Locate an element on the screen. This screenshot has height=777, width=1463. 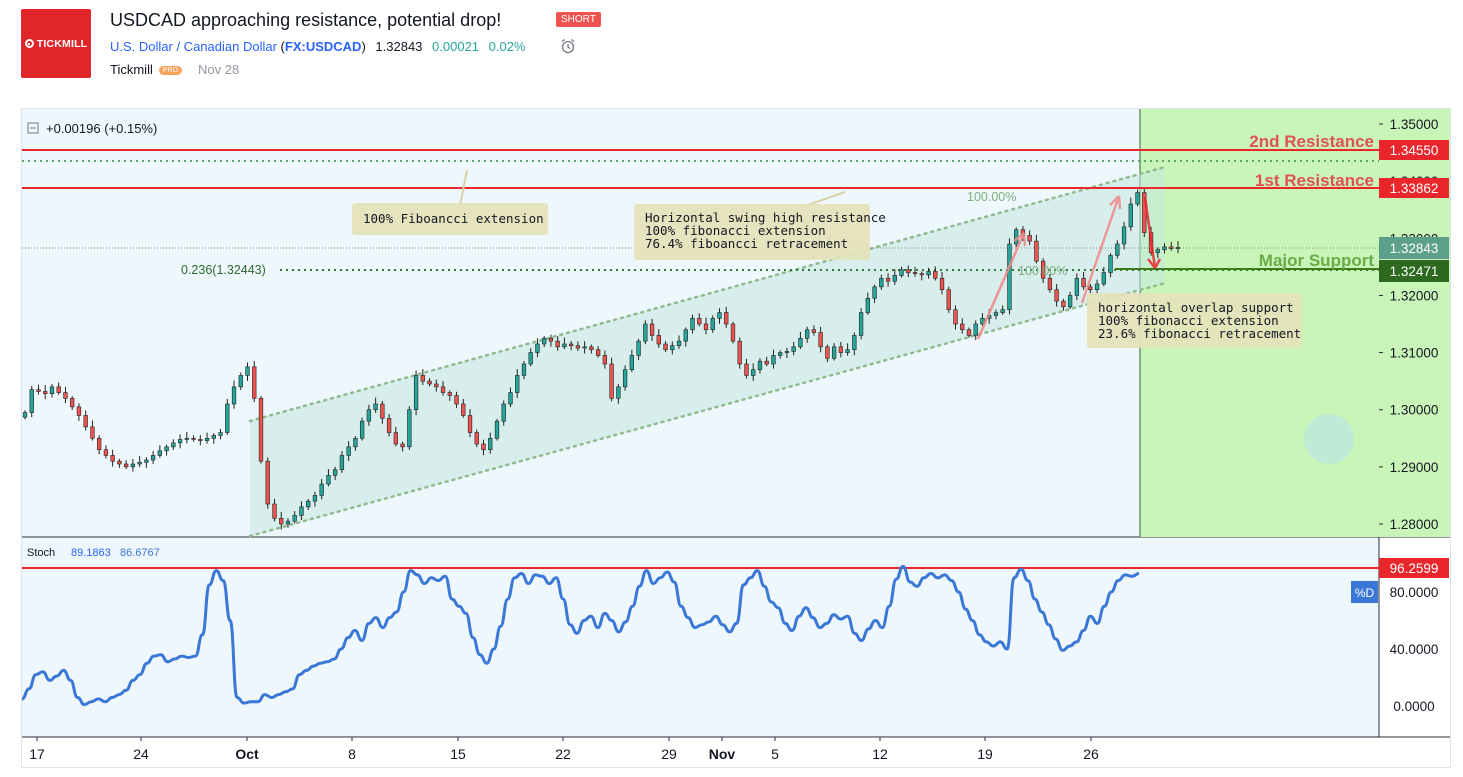
first-resistance-tag: 1.33862 is located at coordinates (1414, 188).